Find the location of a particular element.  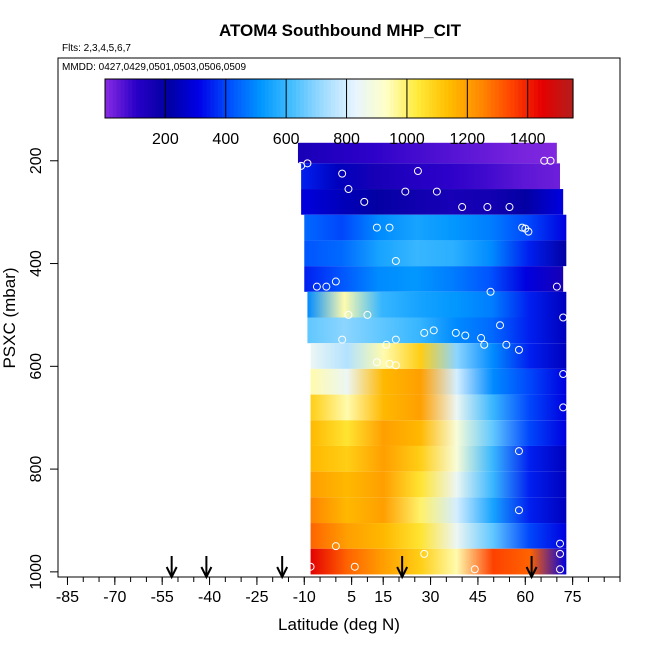

x-tick-label: -55 is located at coordinates (162, 597).